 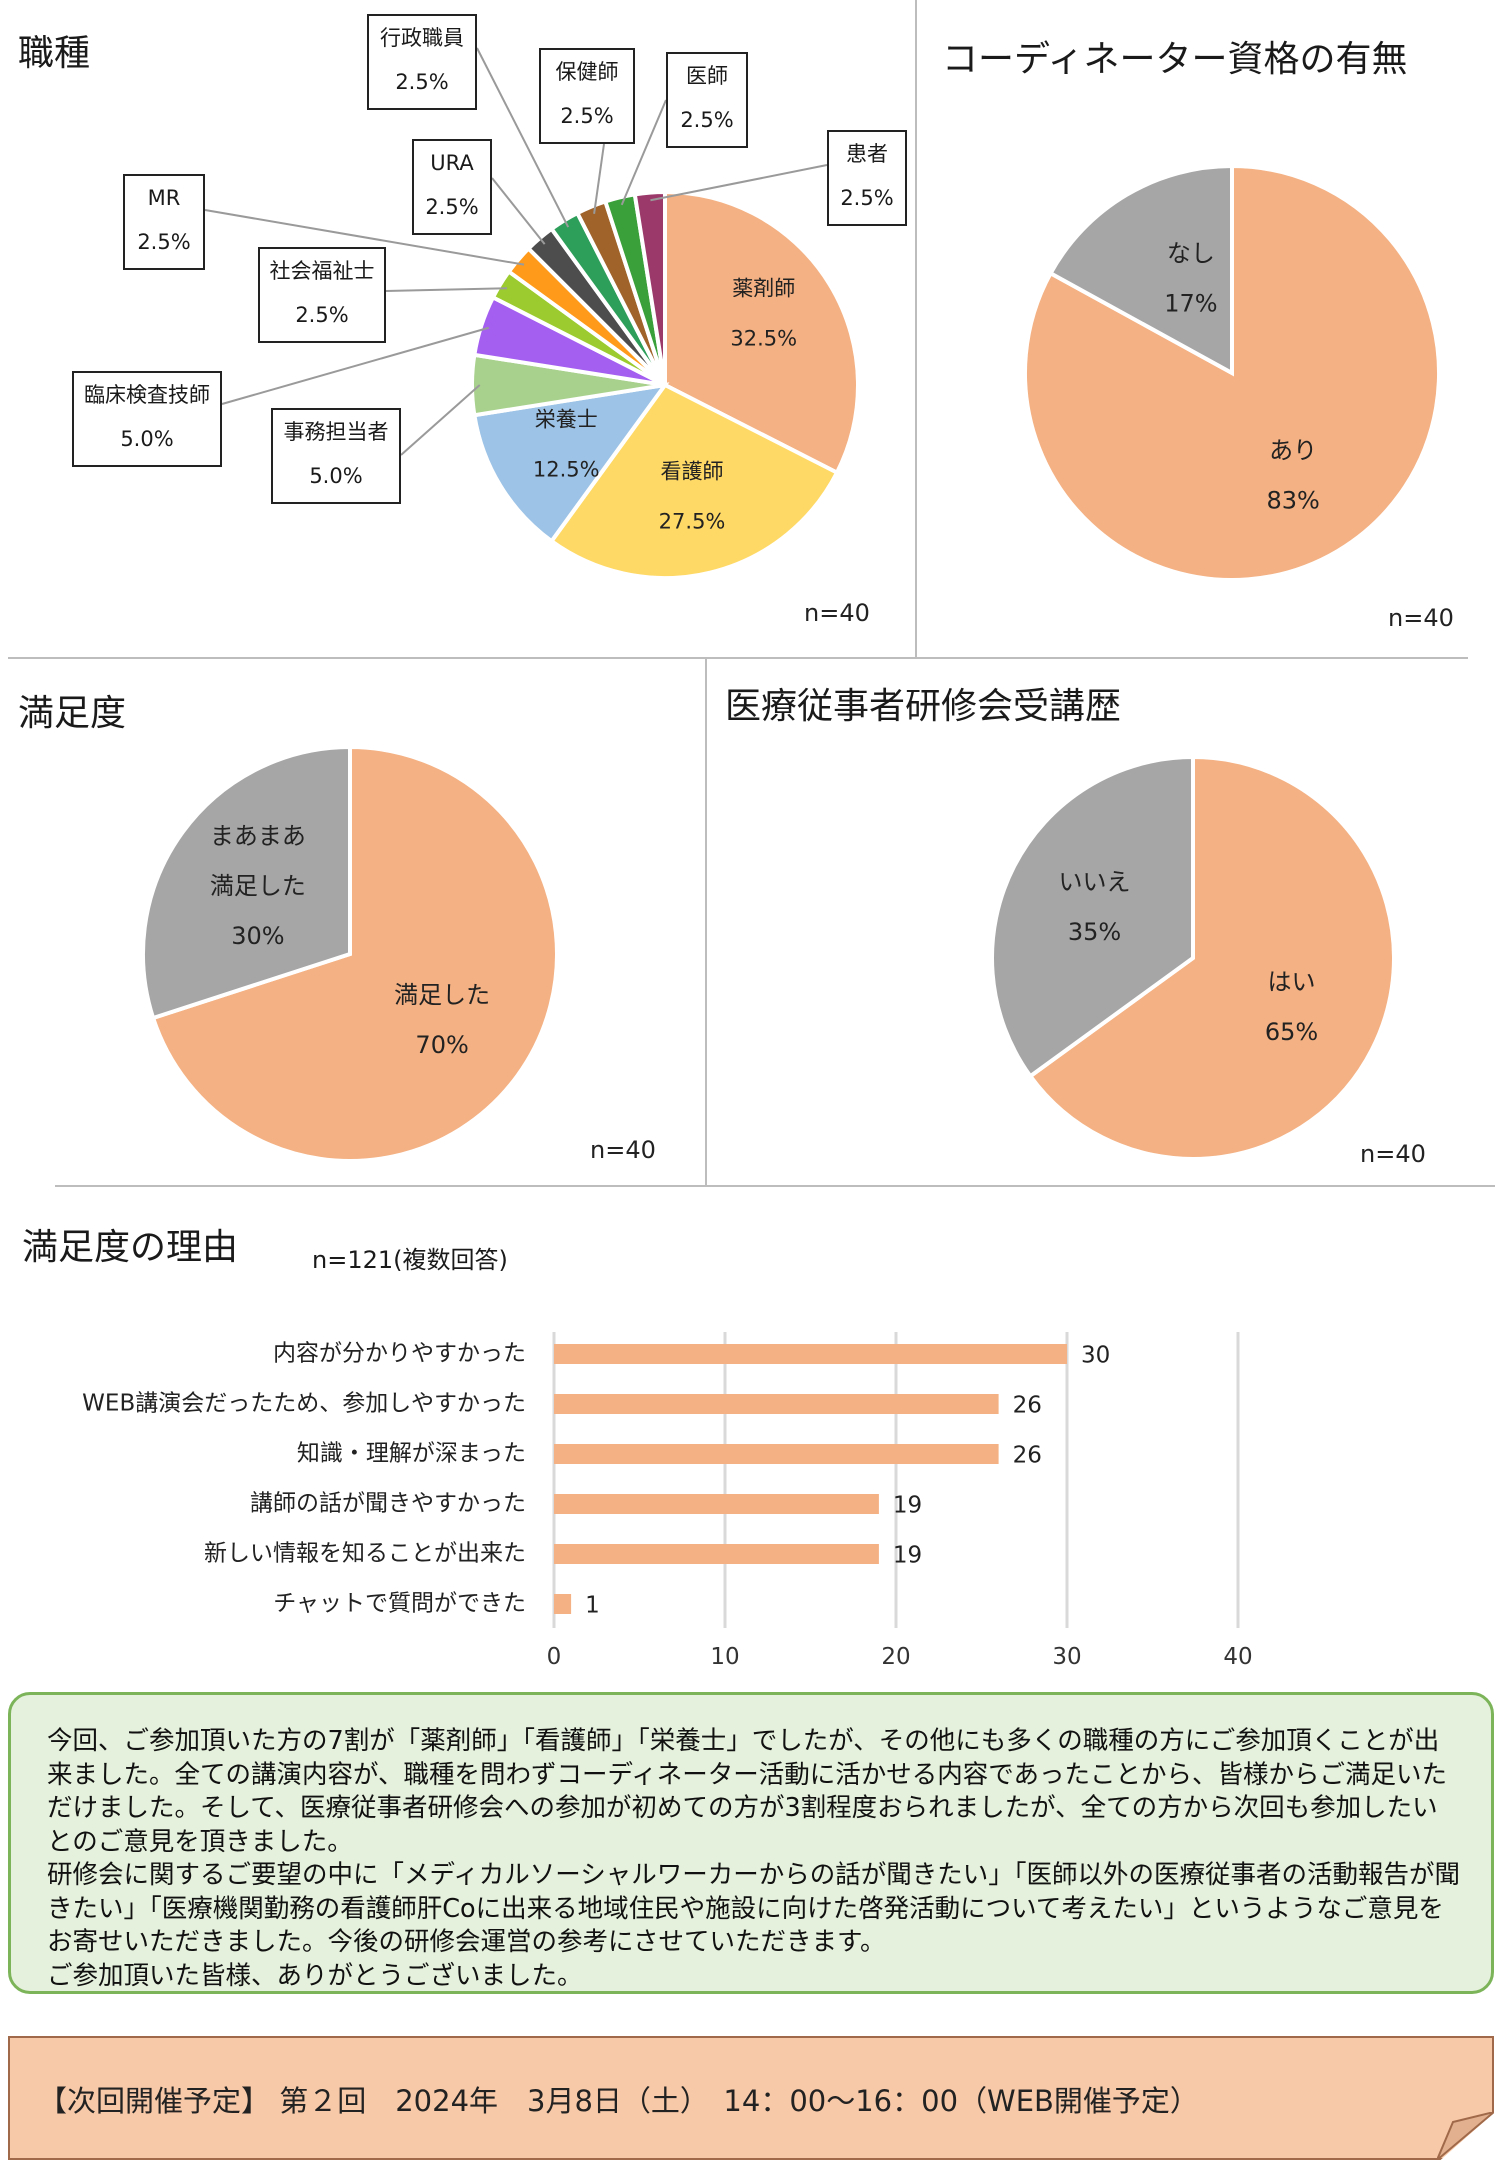 What do you see at coordinates (1237, 1657) in the screenshot?
I see `bar-xtick-40: 40` at bounding box center [1237, 1657].